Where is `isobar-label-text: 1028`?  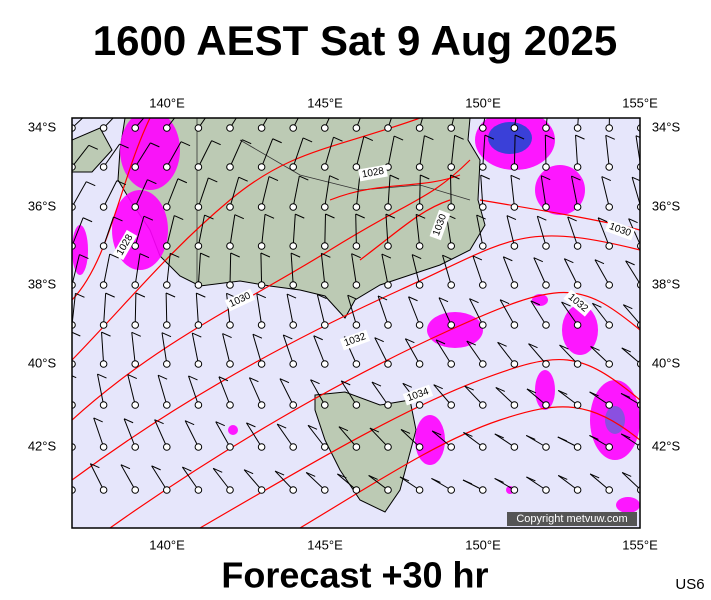 isobar-label-text: 1028 is located at coordinates (373, 173).